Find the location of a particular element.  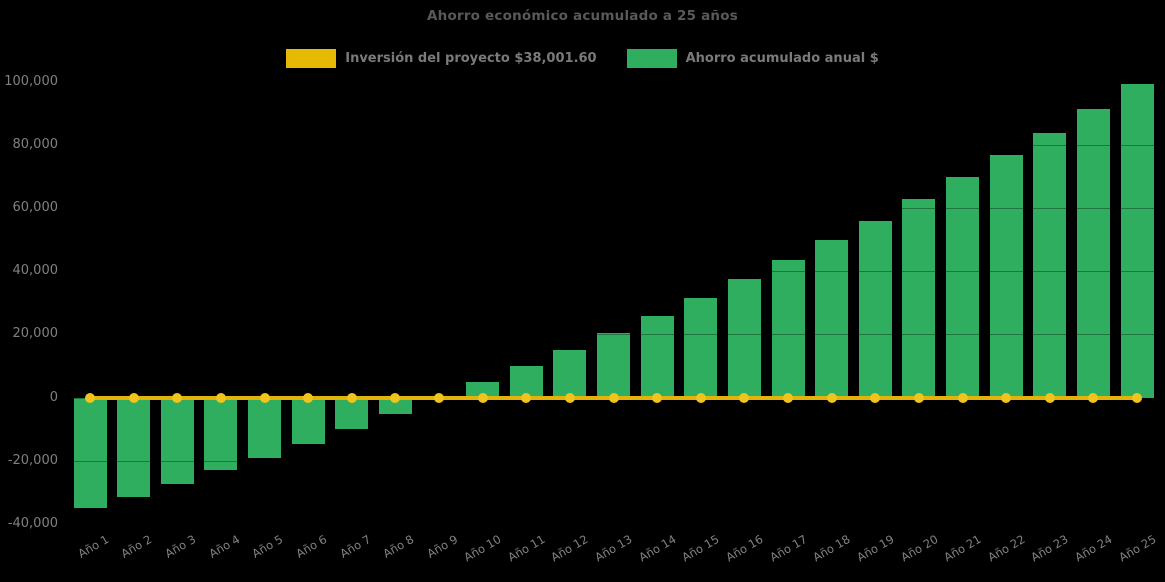

legend-item-inversion: Inversión del proyecto $38,001.60 is located at coordinates (441, 58).